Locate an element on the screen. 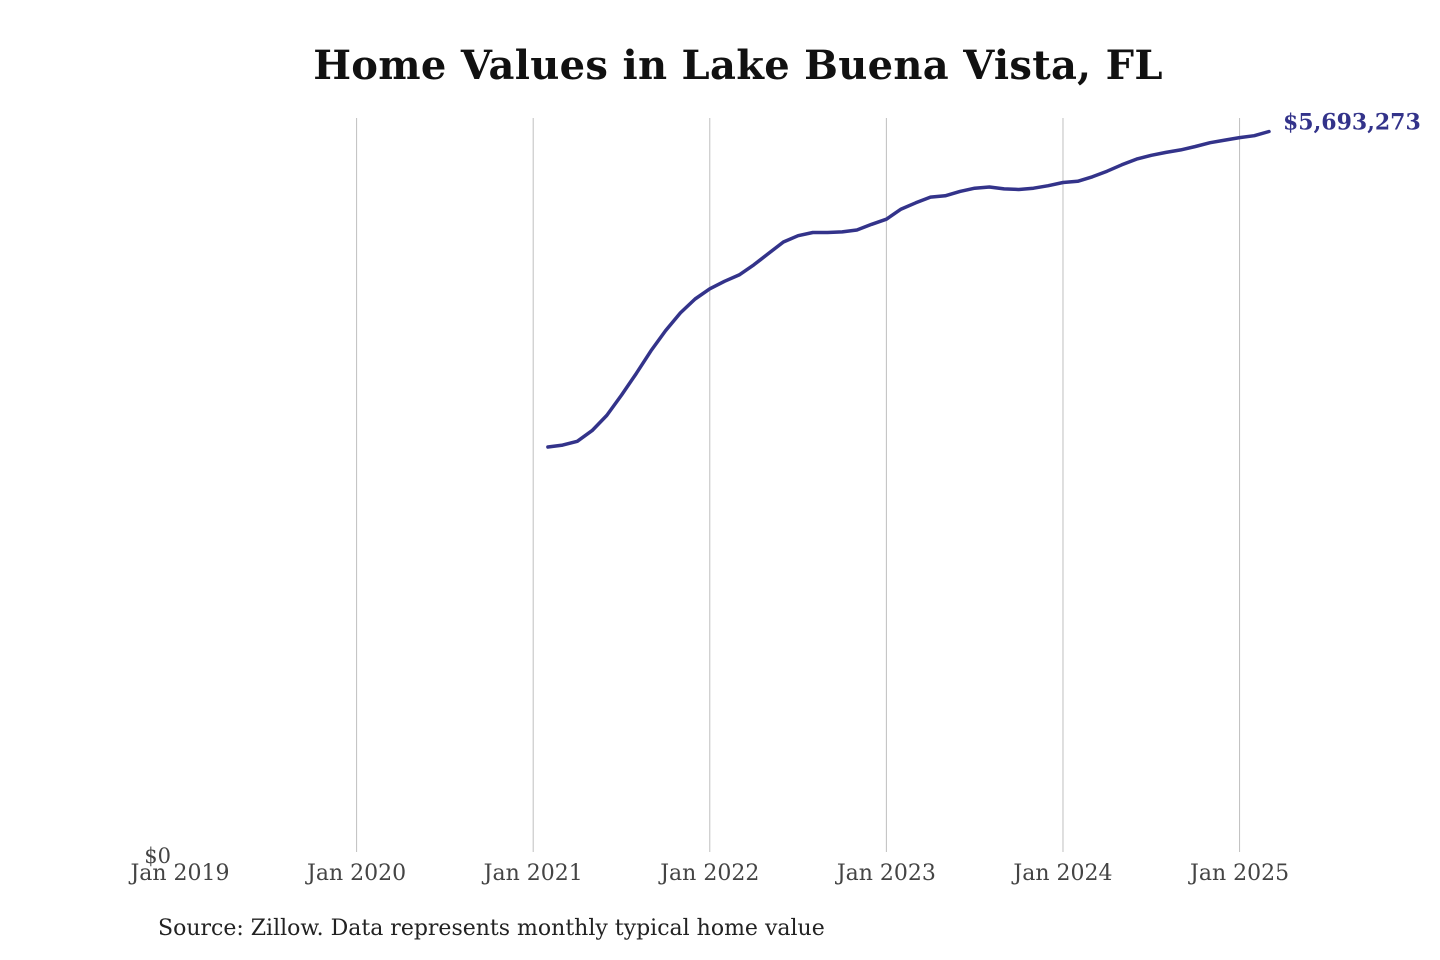 This screenshot has height=960, width=1440. x-tick-label: Jan 2020 is located at coordinates (355, 873).